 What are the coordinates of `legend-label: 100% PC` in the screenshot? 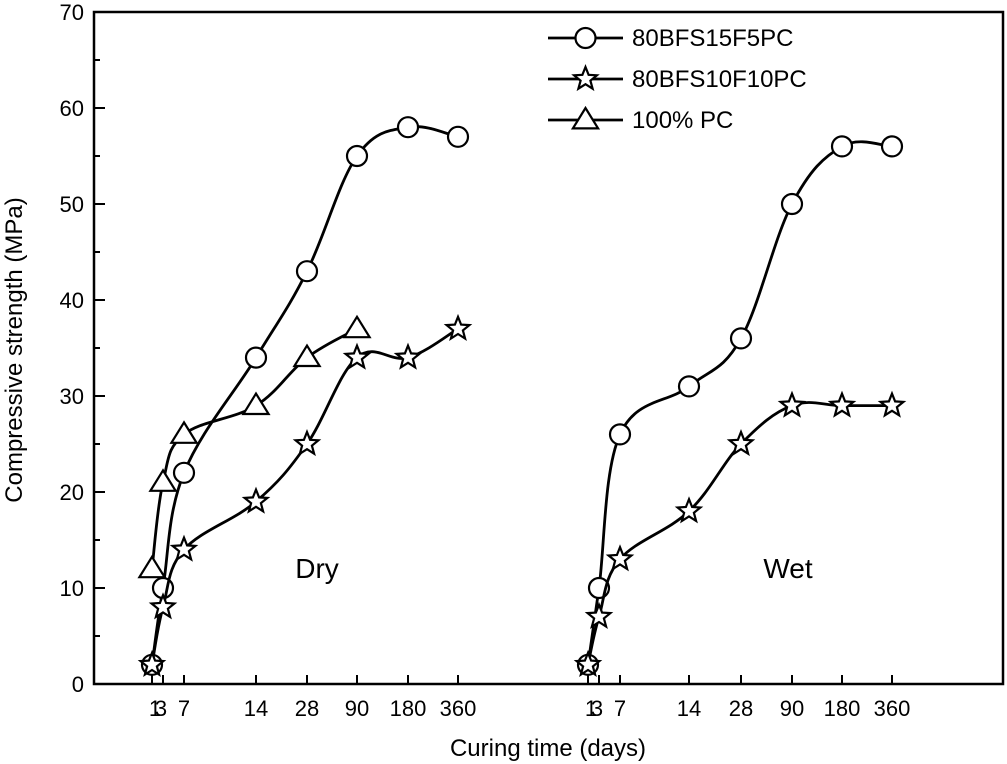 It's located at (682, 120).